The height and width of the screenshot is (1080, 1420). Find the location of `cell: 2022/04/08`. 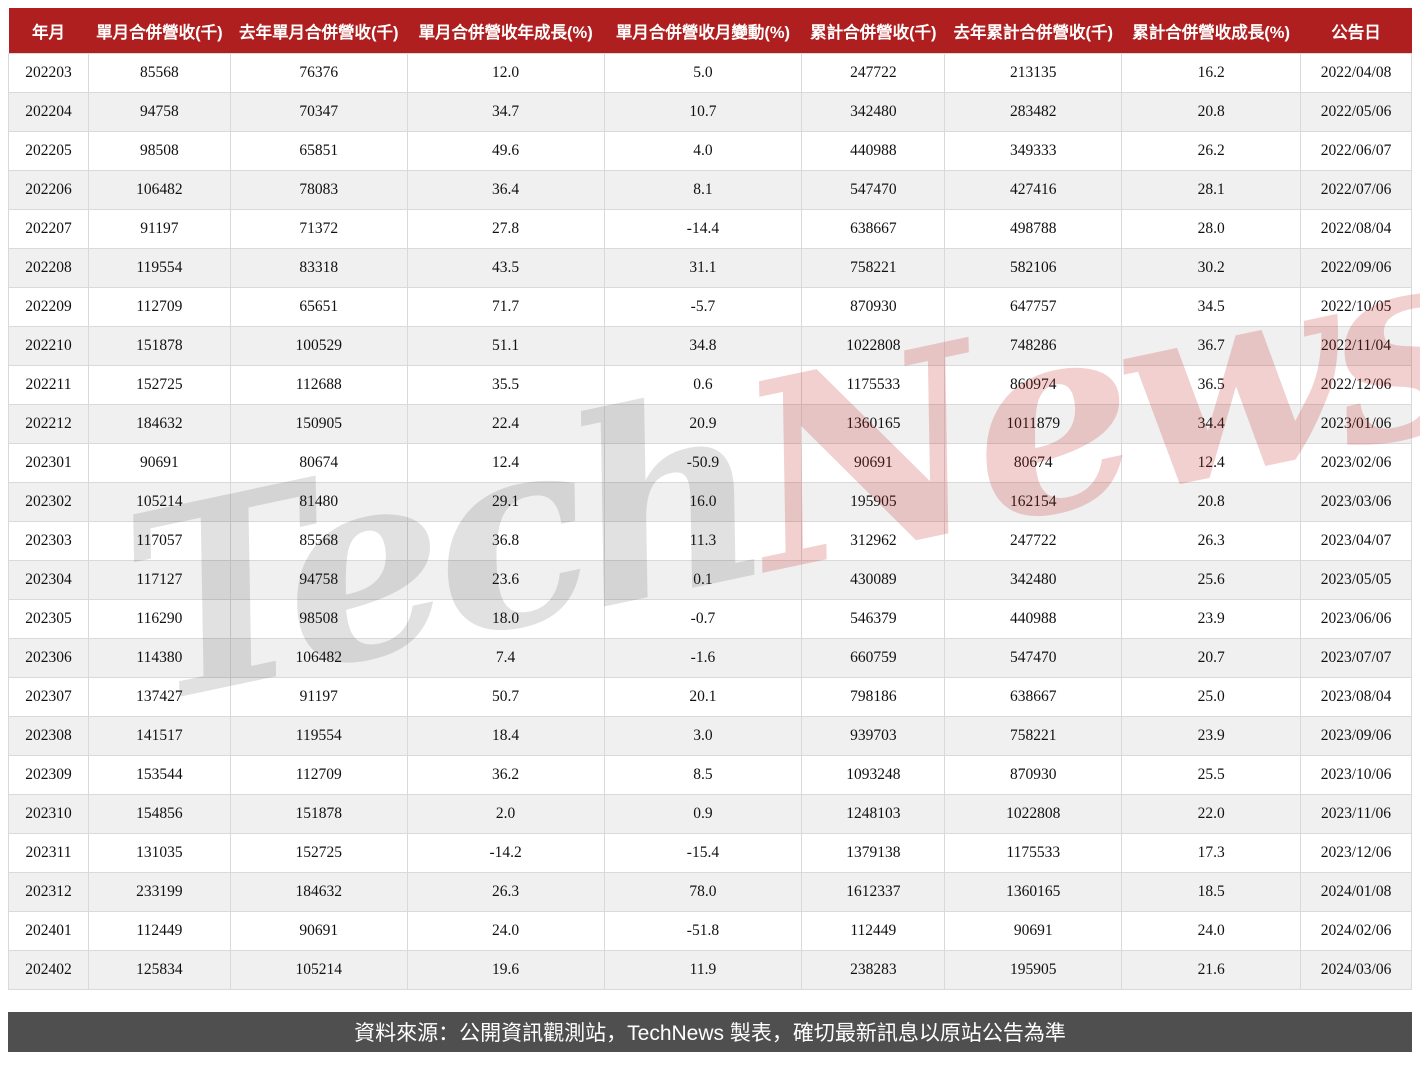

cell: 2022/04/08 is located at coordinates (1356, 73).